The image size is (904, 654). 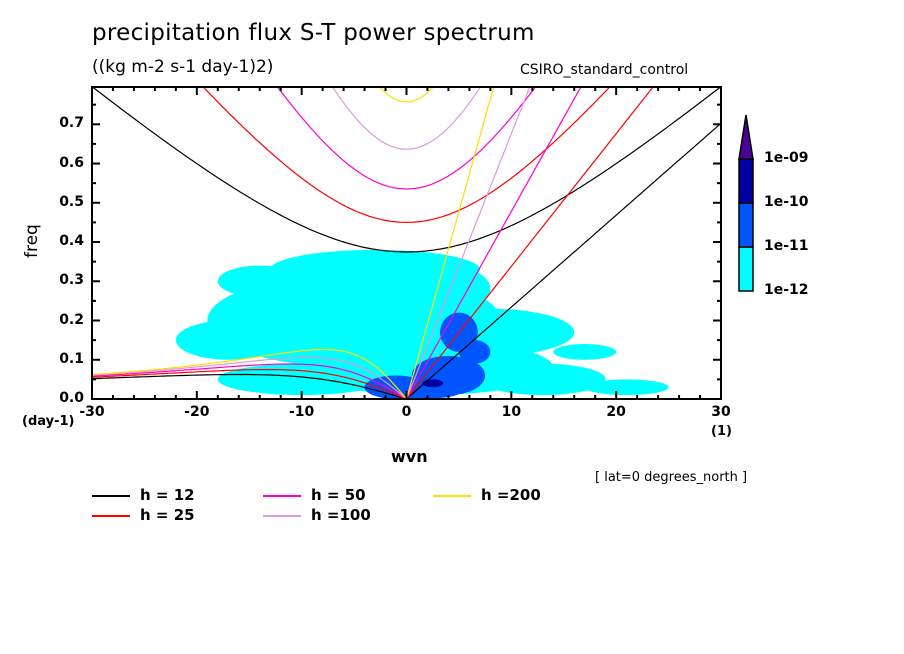 I want to click on x-tick-label: 20, so click(x=616, y=412).